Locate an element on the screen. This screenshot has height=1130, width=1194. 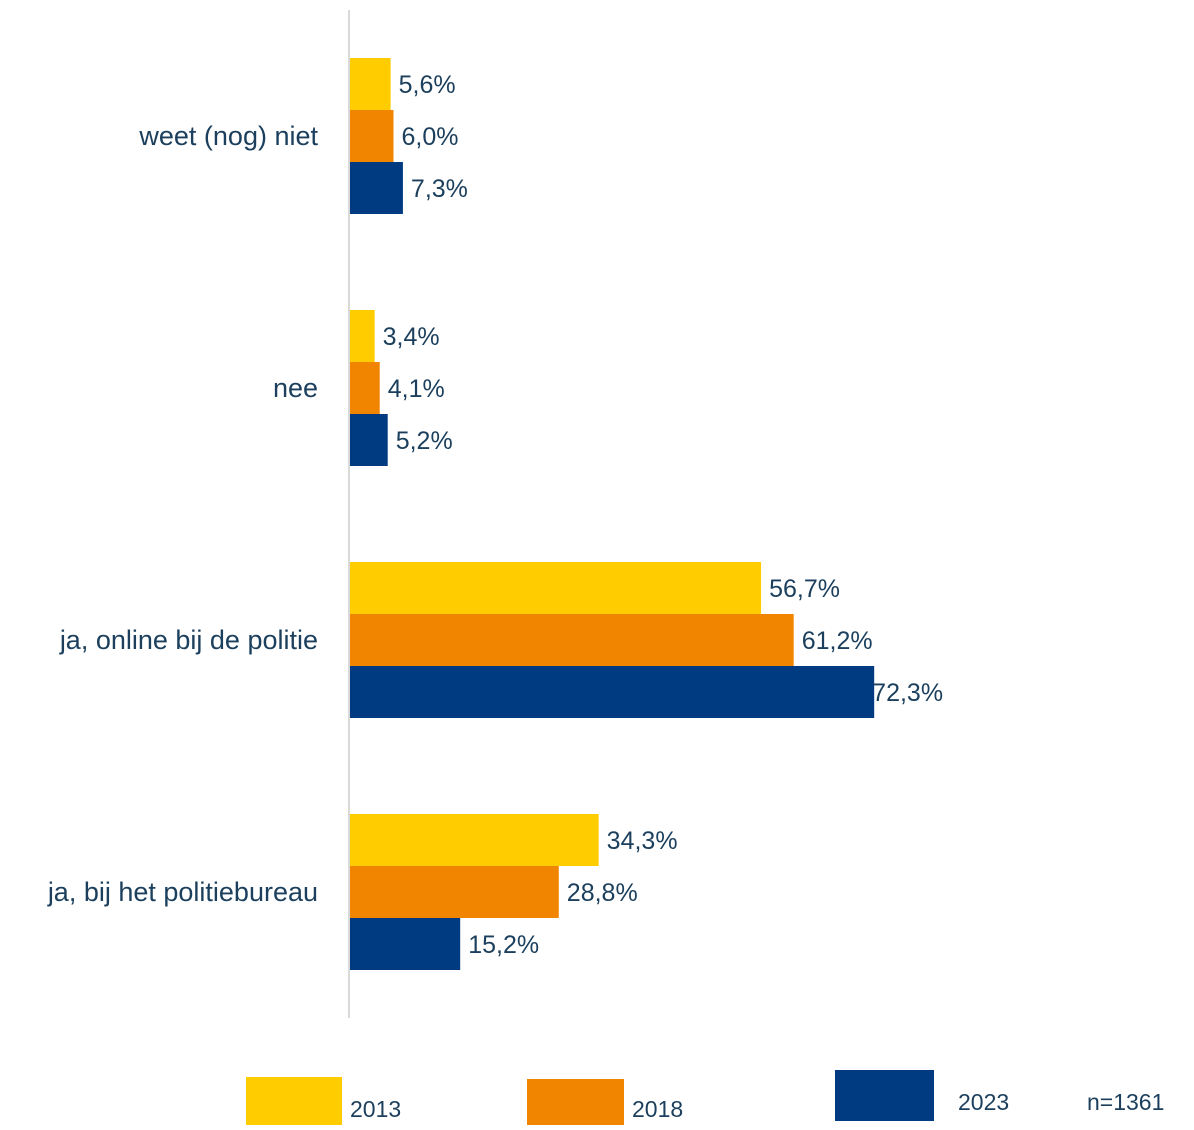
bar-2023-nee is located at coordinates (369, 440).